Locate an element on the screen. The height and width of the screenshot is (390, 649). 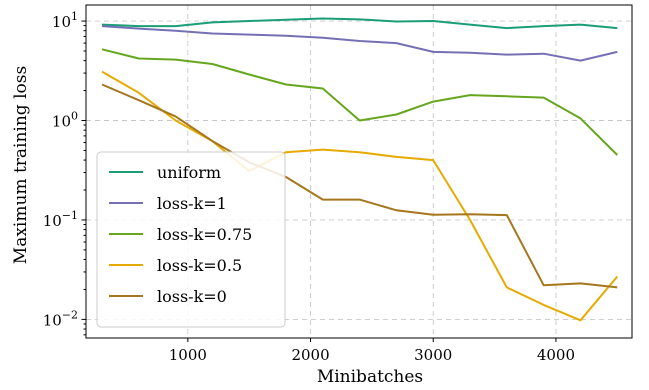
x-tick-label: 3000 is located at coordinates (433, 355).